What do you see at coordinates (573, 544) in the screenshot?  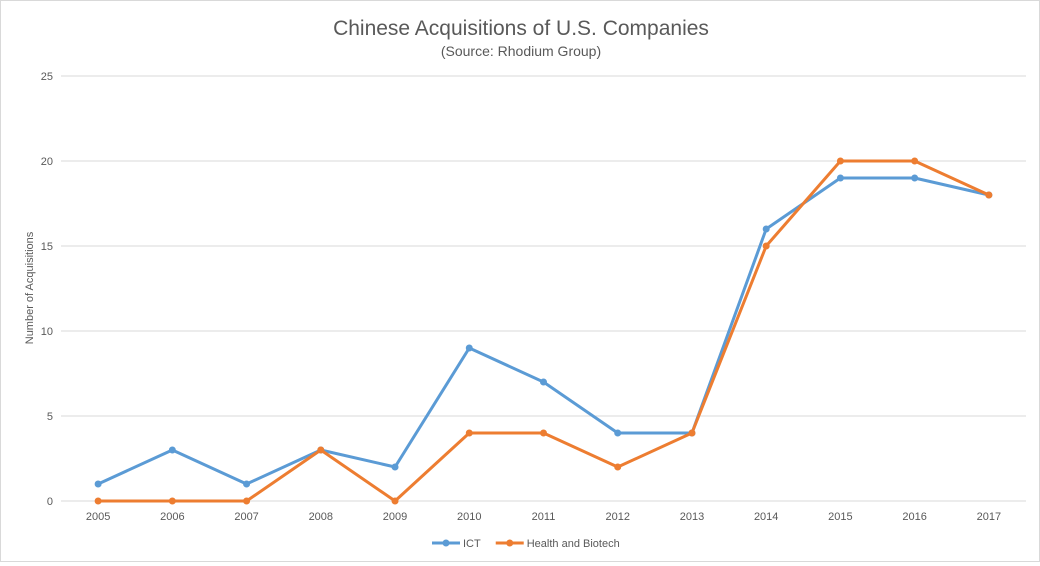 I see `legend-label: Health and Biotech` at bounding box center [573, 544].